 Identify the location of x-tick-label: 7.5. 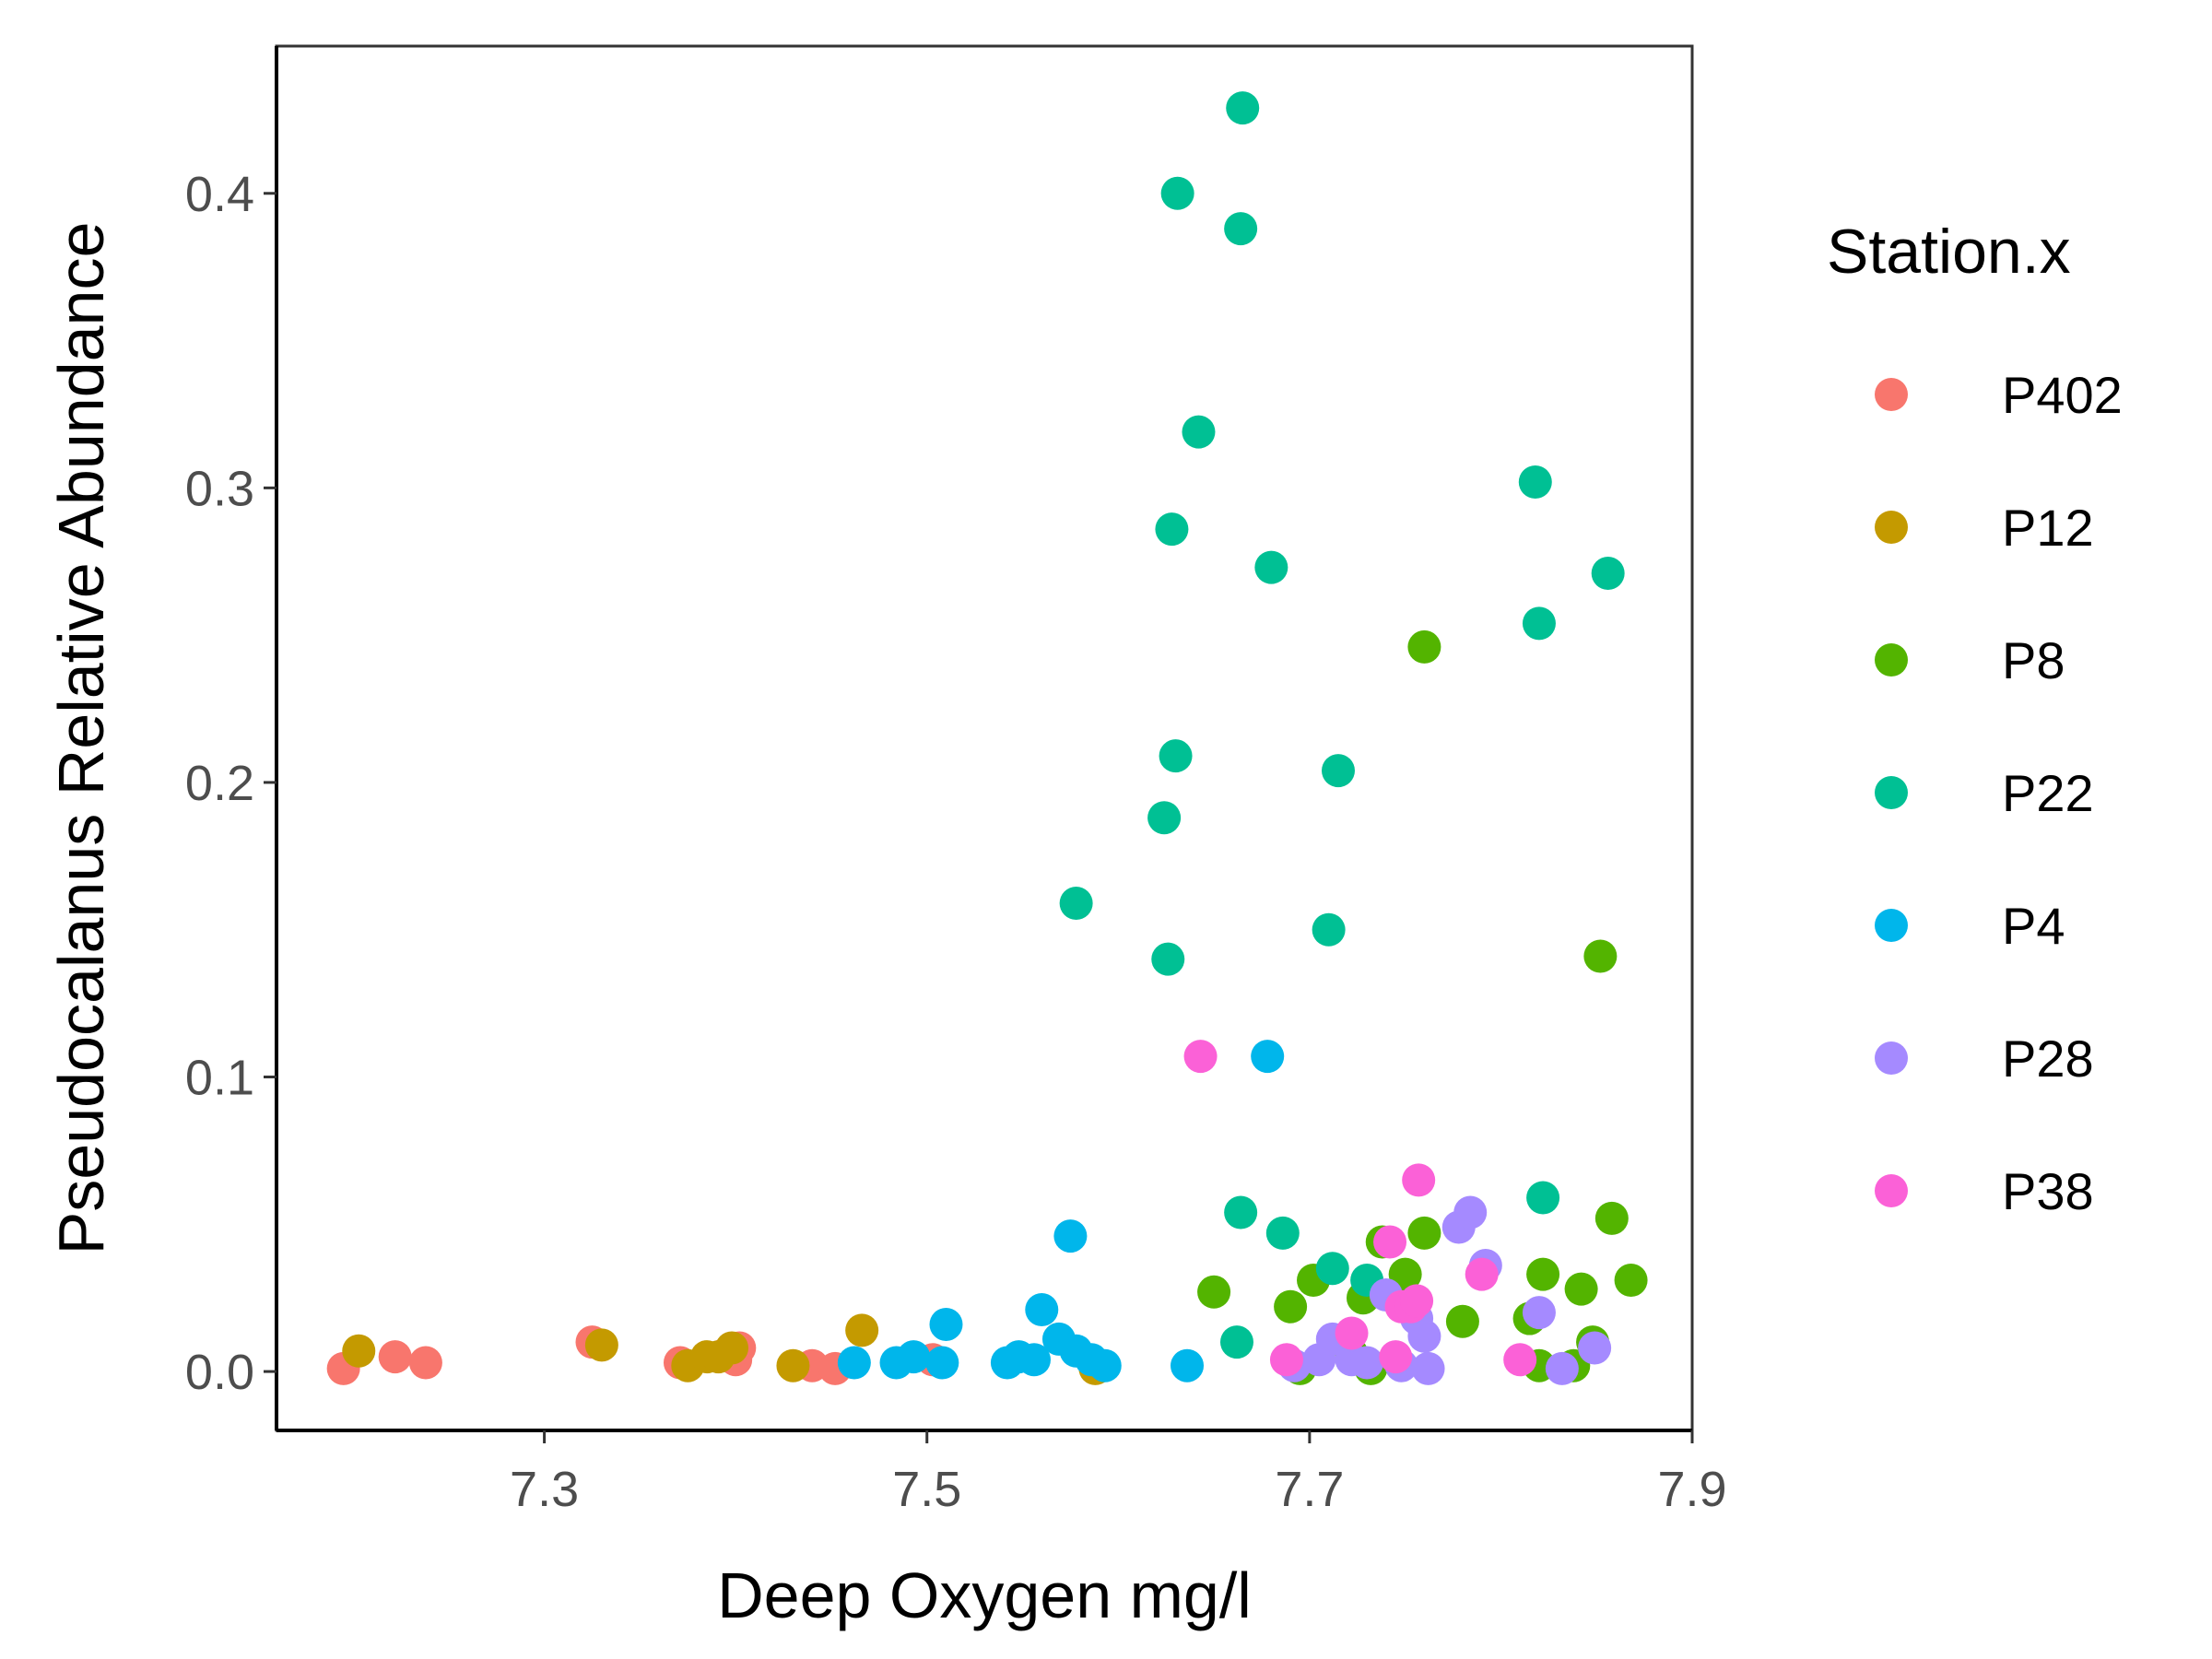
(926, 1489).